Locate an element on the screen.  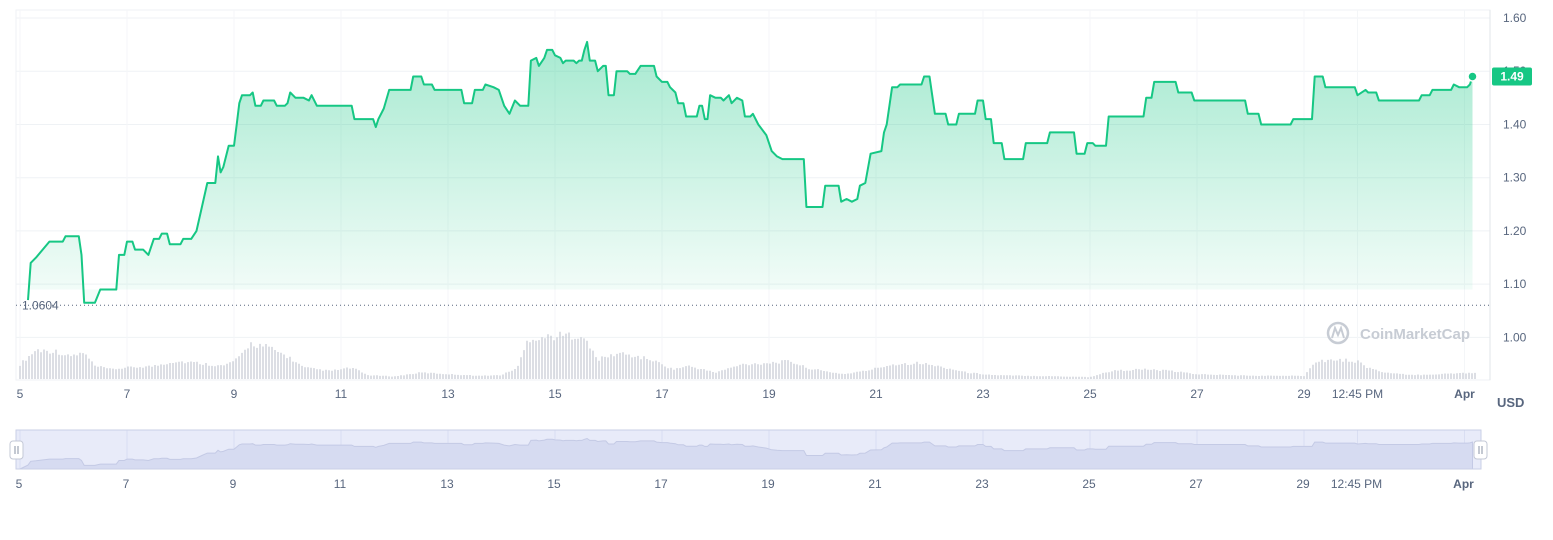
y-tick-label: 1.20 is located at coordinates (1515, 231).